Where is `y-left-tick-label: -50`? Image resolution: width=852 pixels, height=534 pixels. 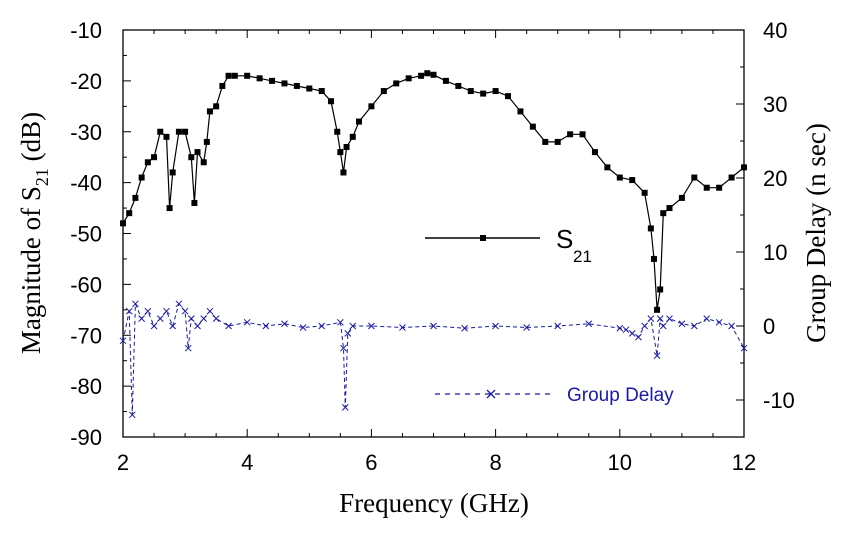 y-left-tick-label: -50 is located at coordinates (86, 234).